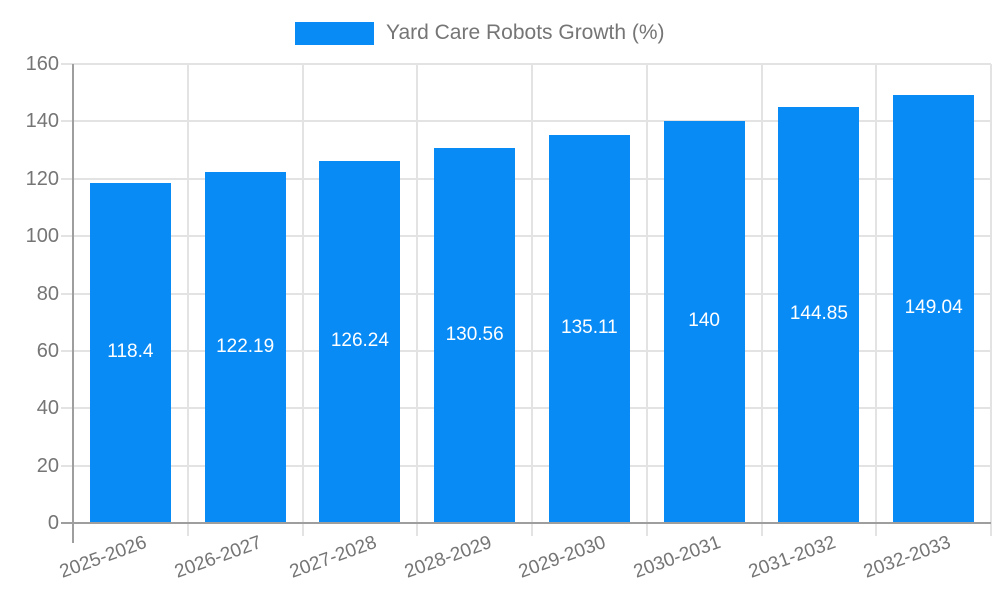  I want to click on y-axis-tick-label: 60, so click(47, 350).